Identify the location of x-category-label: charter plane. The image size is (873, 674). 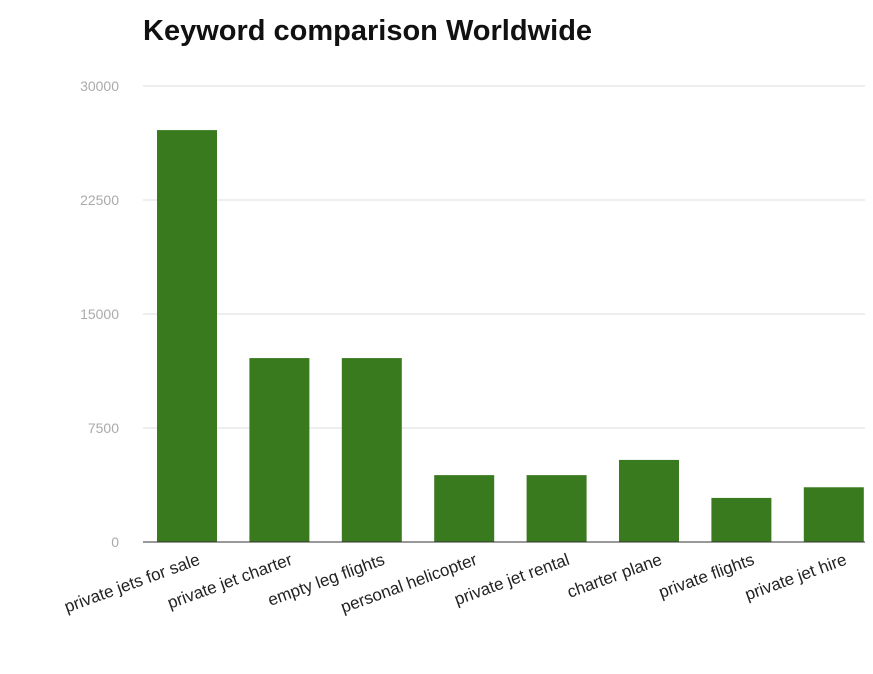
(615, 576).